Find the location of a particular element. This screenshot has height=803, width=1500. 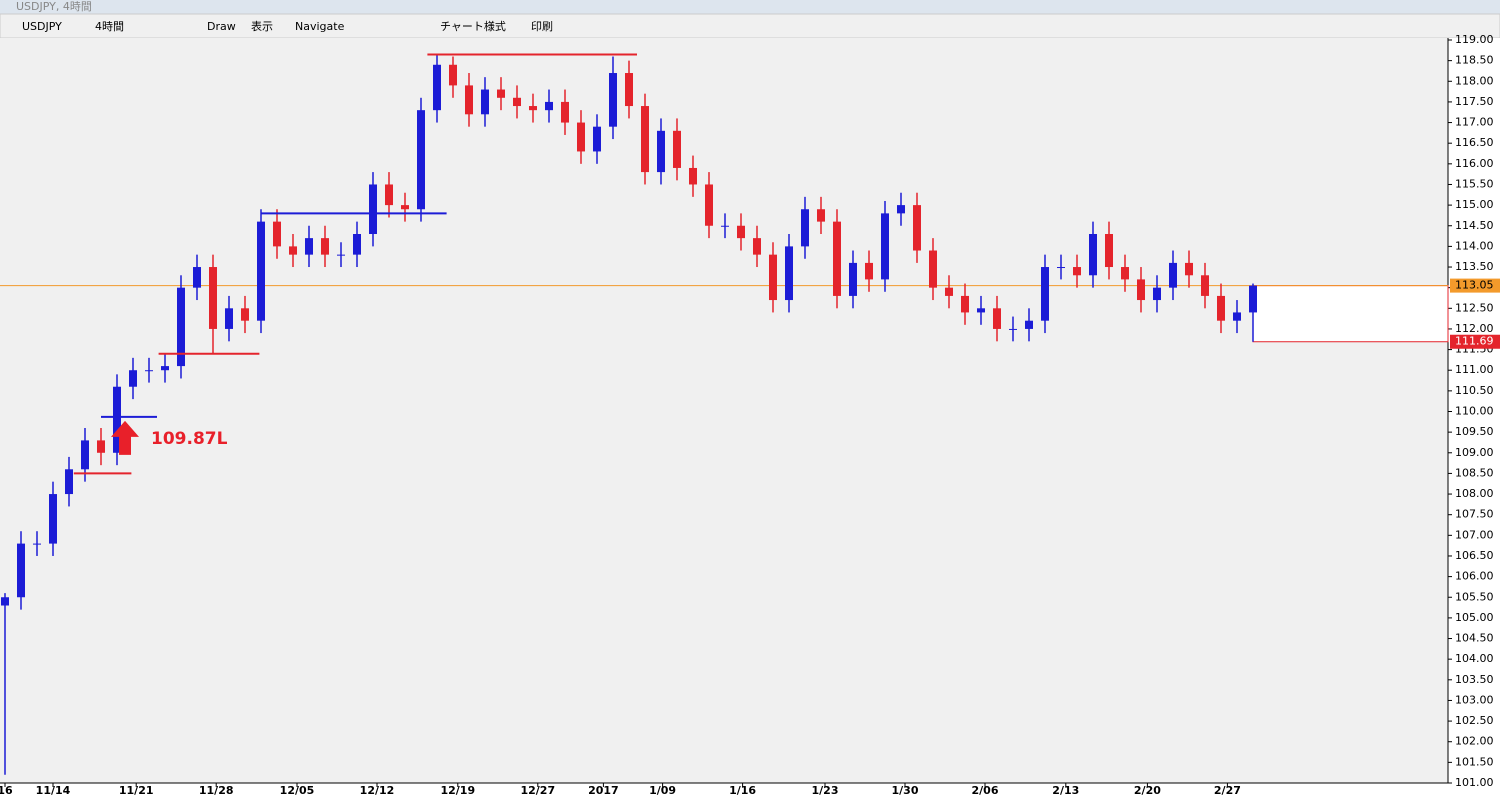

toolbar-button: 表示 is located at coordinates (262, 26).